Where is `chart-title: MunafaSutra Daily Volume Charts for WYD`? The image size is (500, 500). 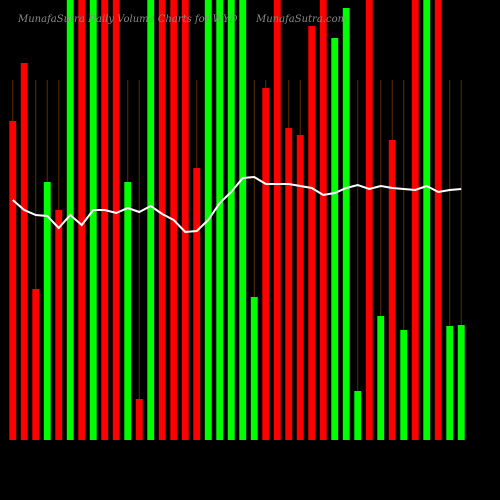 chart-title: MunafaSutra Daily Volume Charts for WYD is located at coordinates (127, 19).